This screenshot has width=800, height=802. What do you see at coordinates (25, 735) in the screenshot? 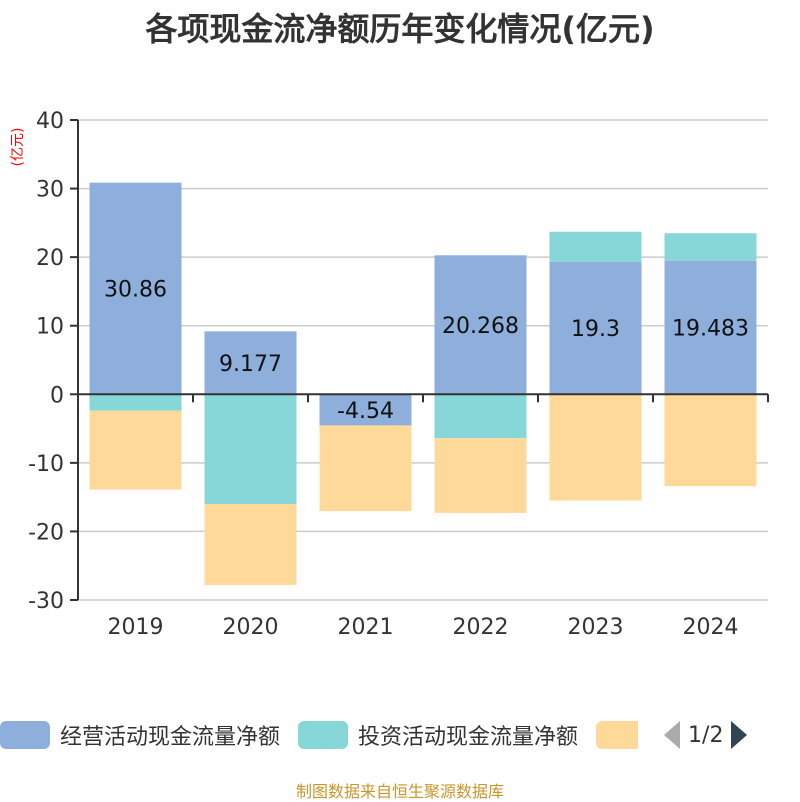
I see `legend-swatch-operating` at bounding box center [25, 735].